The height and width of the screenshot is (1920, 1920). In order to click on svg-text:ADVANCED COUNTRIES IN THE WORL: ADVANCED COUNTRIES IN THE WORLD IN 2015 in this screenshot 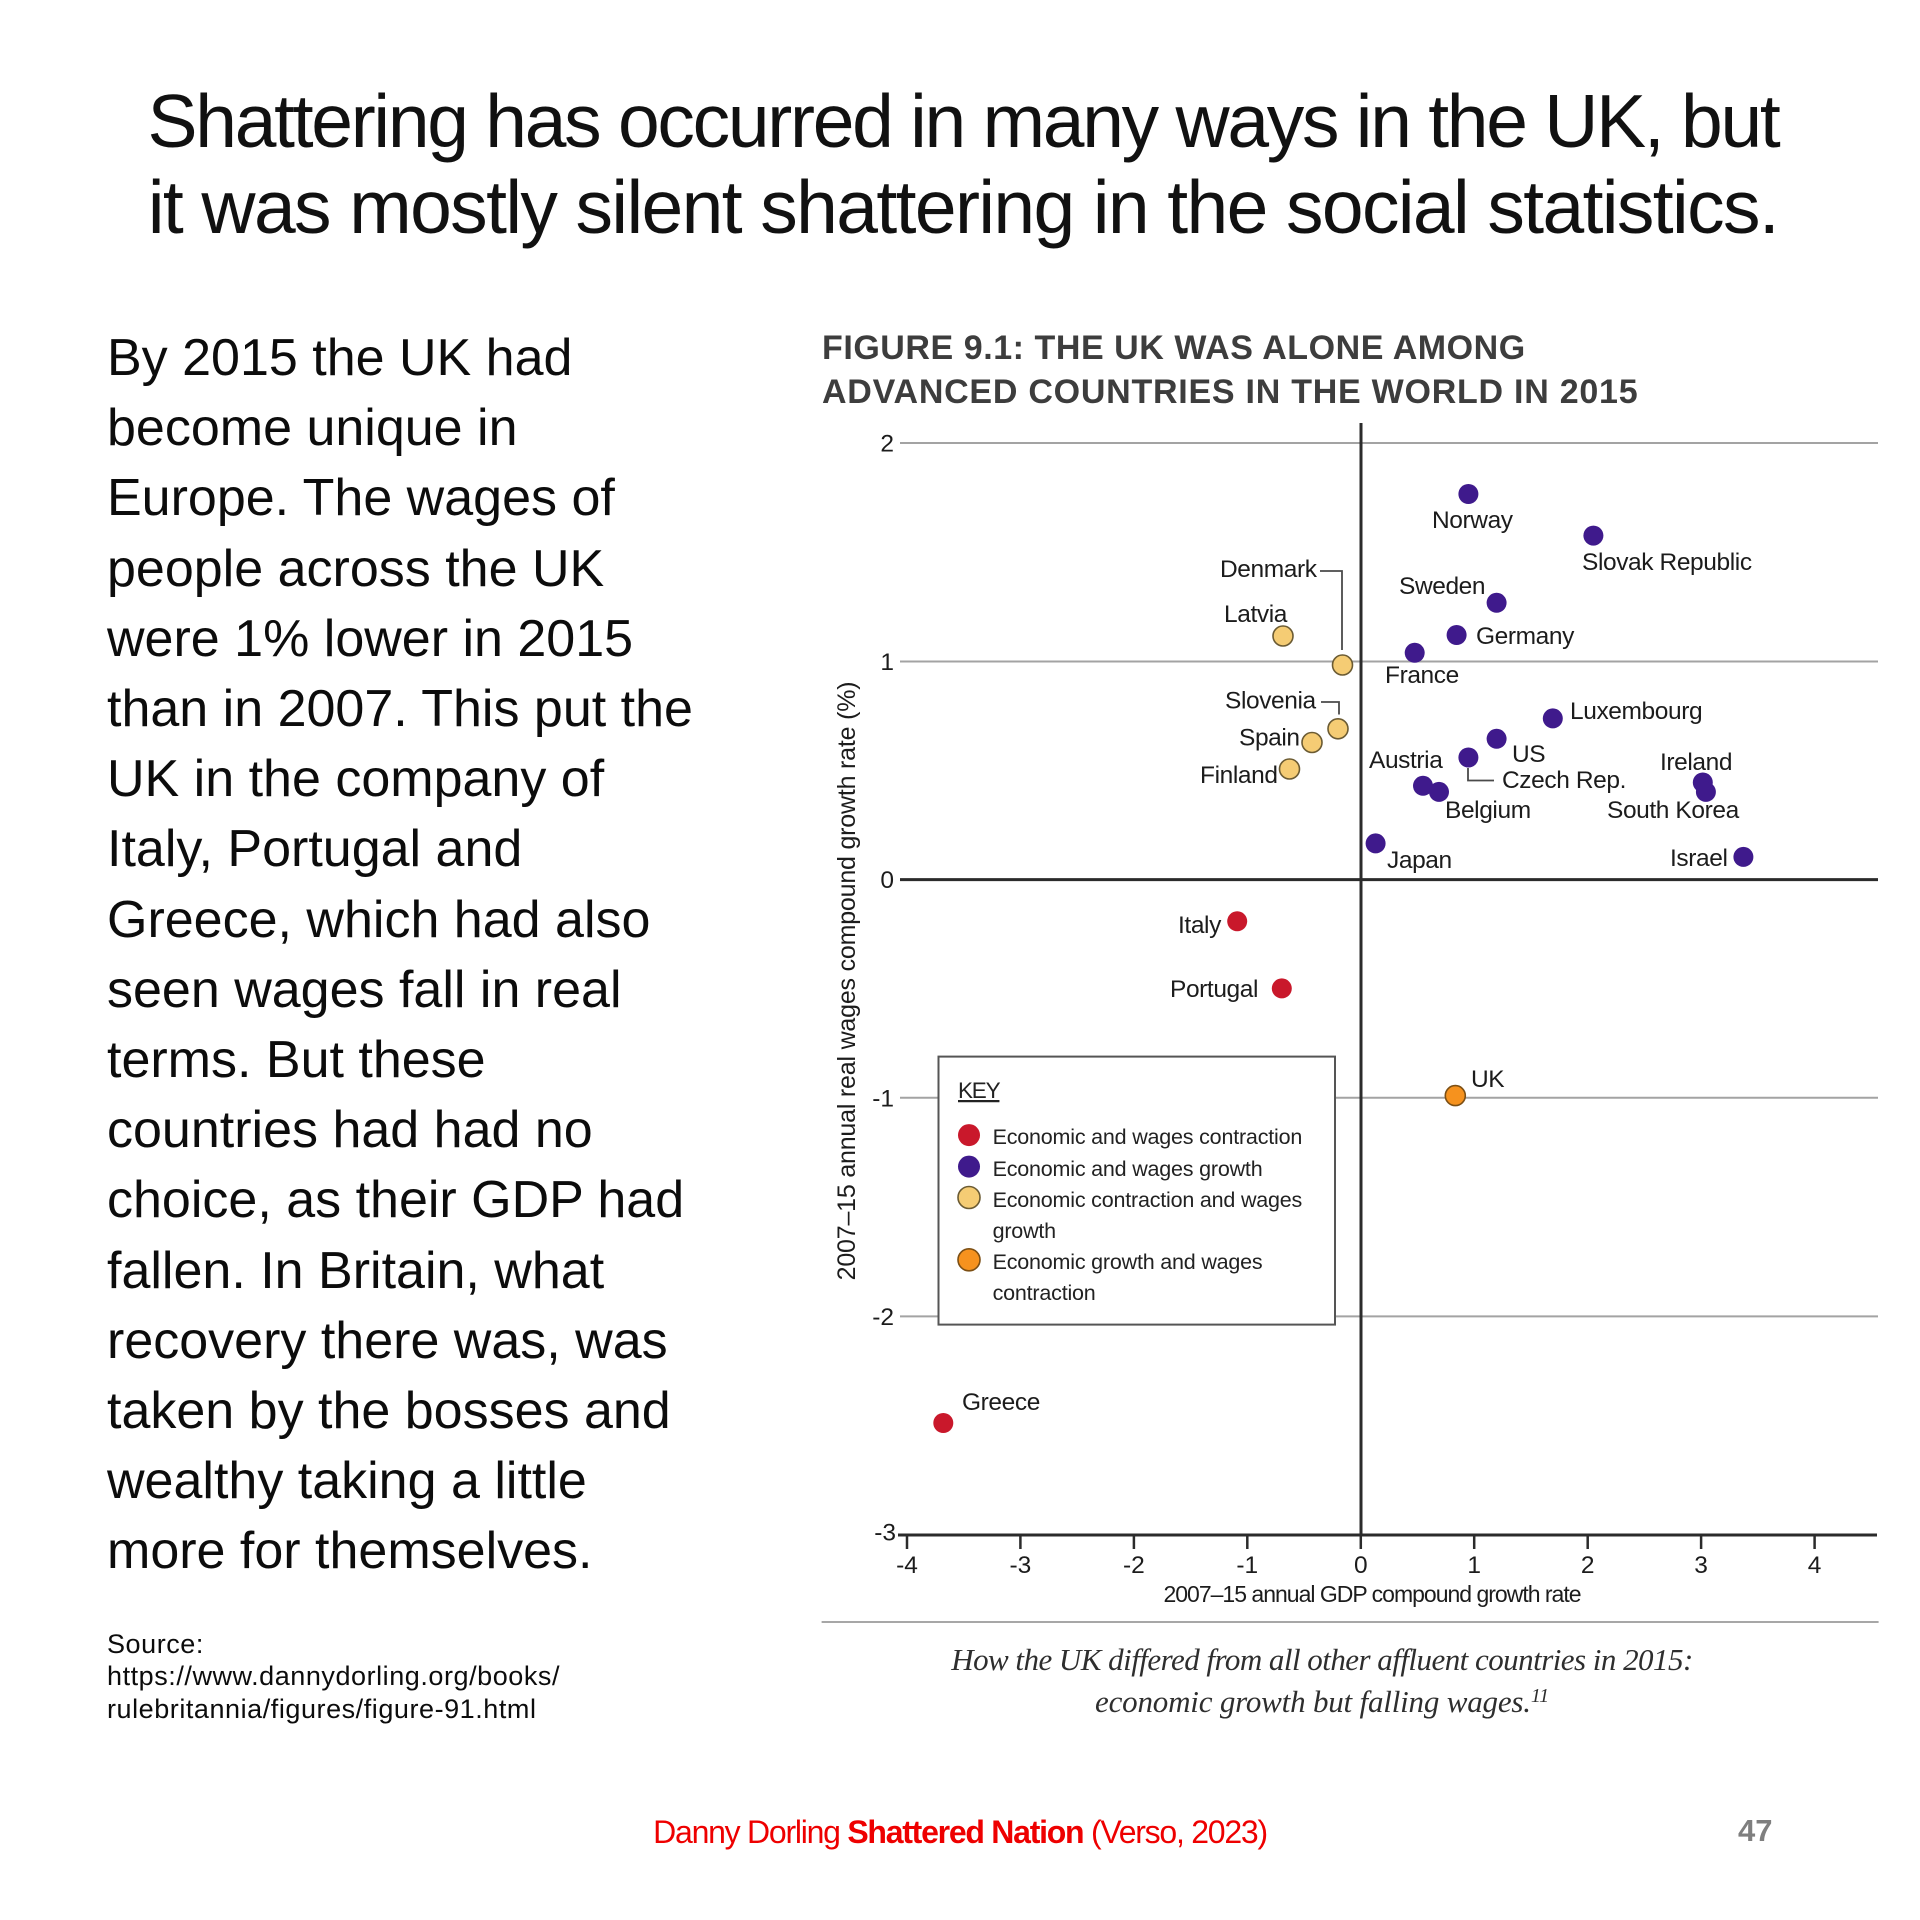, I will do `click(1230, 392)`.